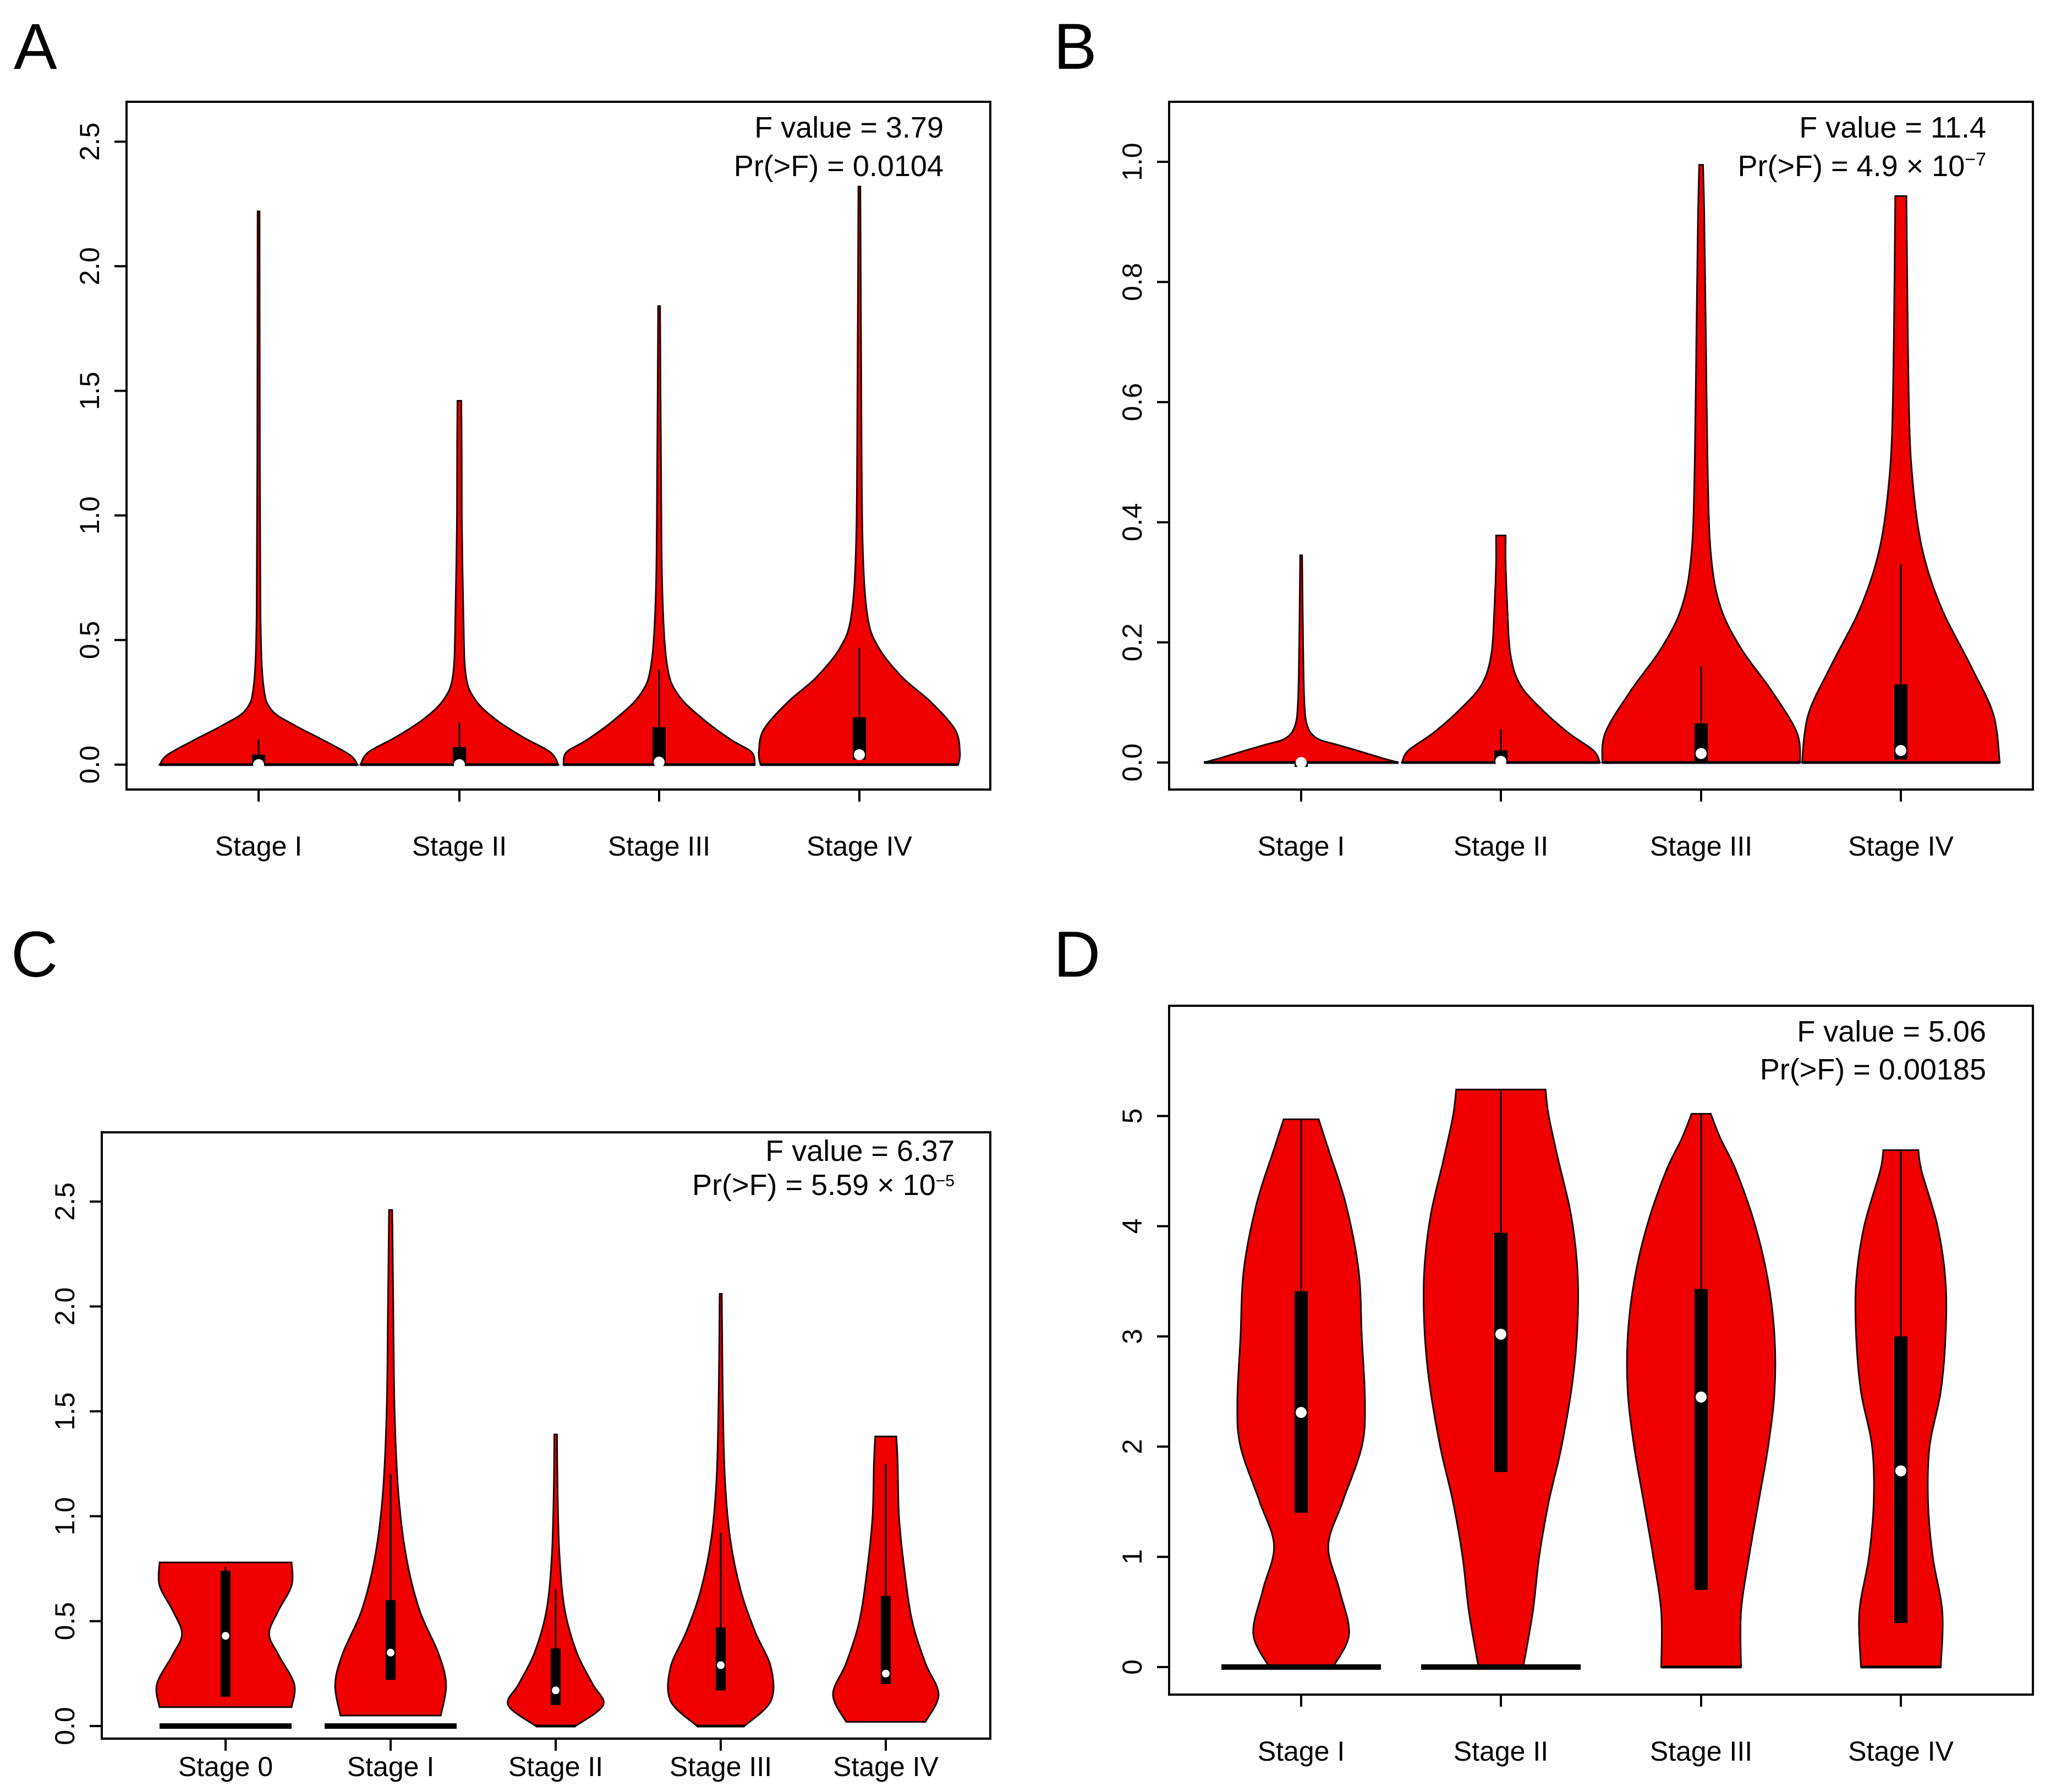 Image resolution: width=2056 pixels, height=1792 pixels. What do you see at coordinates (1851, 166) in the screenshot?
I see `p-value-base: Pr(>F) = 4.9 × 10` at bounding box center [1851, 166].